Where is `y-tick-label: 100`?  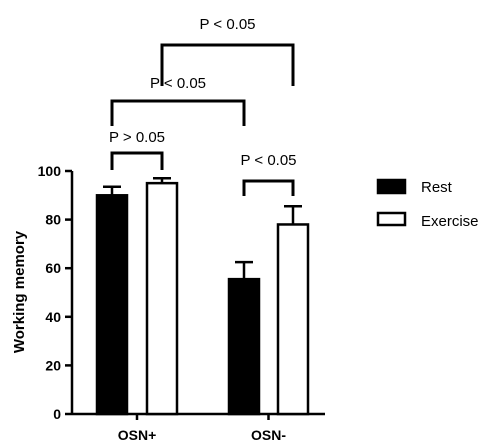
y-tick-label: 100 is located at coordinates (50, 171).